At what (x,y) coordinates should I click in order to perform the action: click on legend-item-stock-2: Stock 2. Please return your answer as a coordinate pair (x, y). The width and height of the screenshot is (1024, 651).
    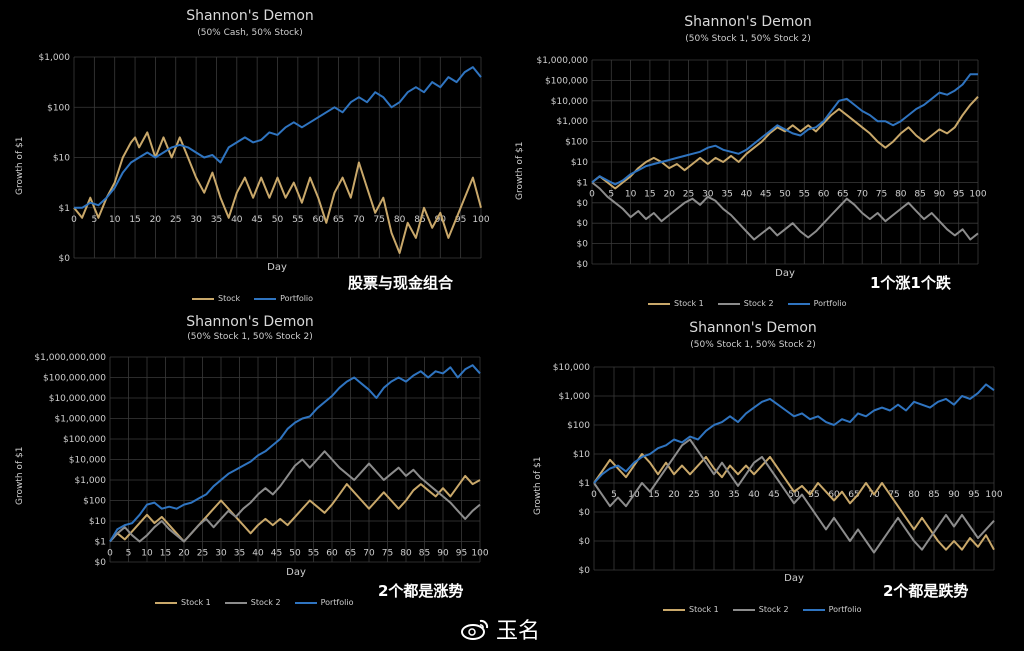
    Looking at the image, I should click on (745, 303).